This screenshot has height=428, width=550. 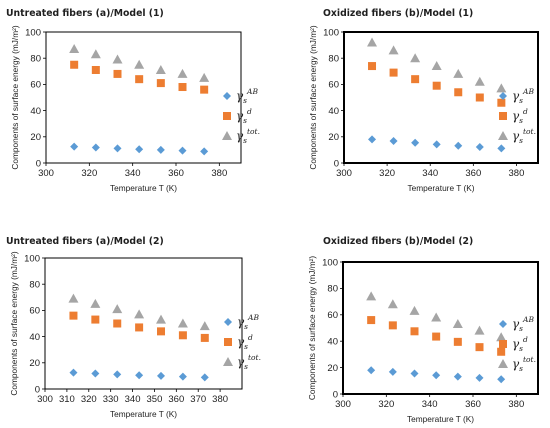 What do you see at coordinates (245, 342) in the screenshot?
I see `legend-label: γsd` at bounding box center [245, 342].